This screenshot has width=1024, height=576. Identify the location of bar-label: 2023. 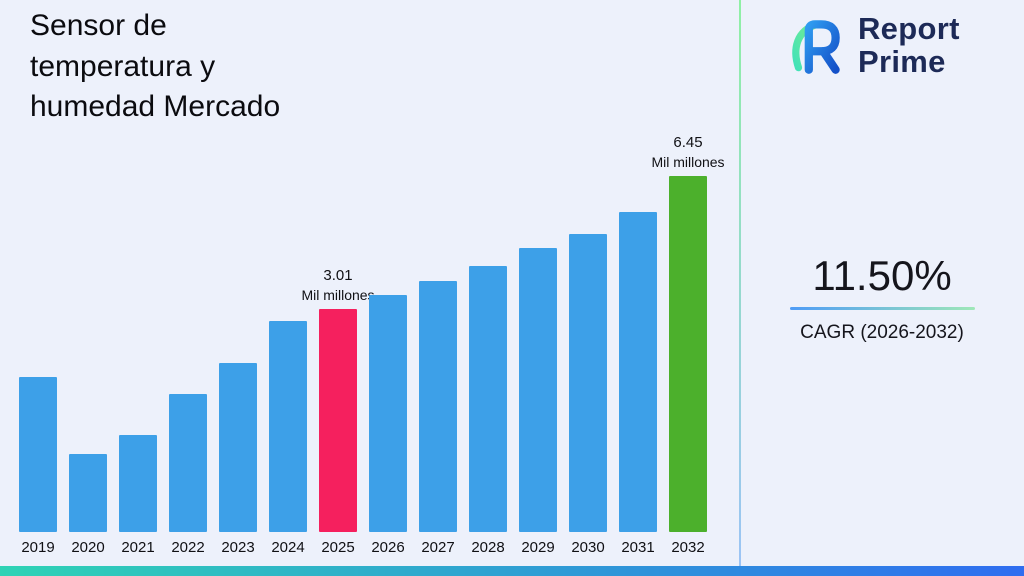
(238, 547).